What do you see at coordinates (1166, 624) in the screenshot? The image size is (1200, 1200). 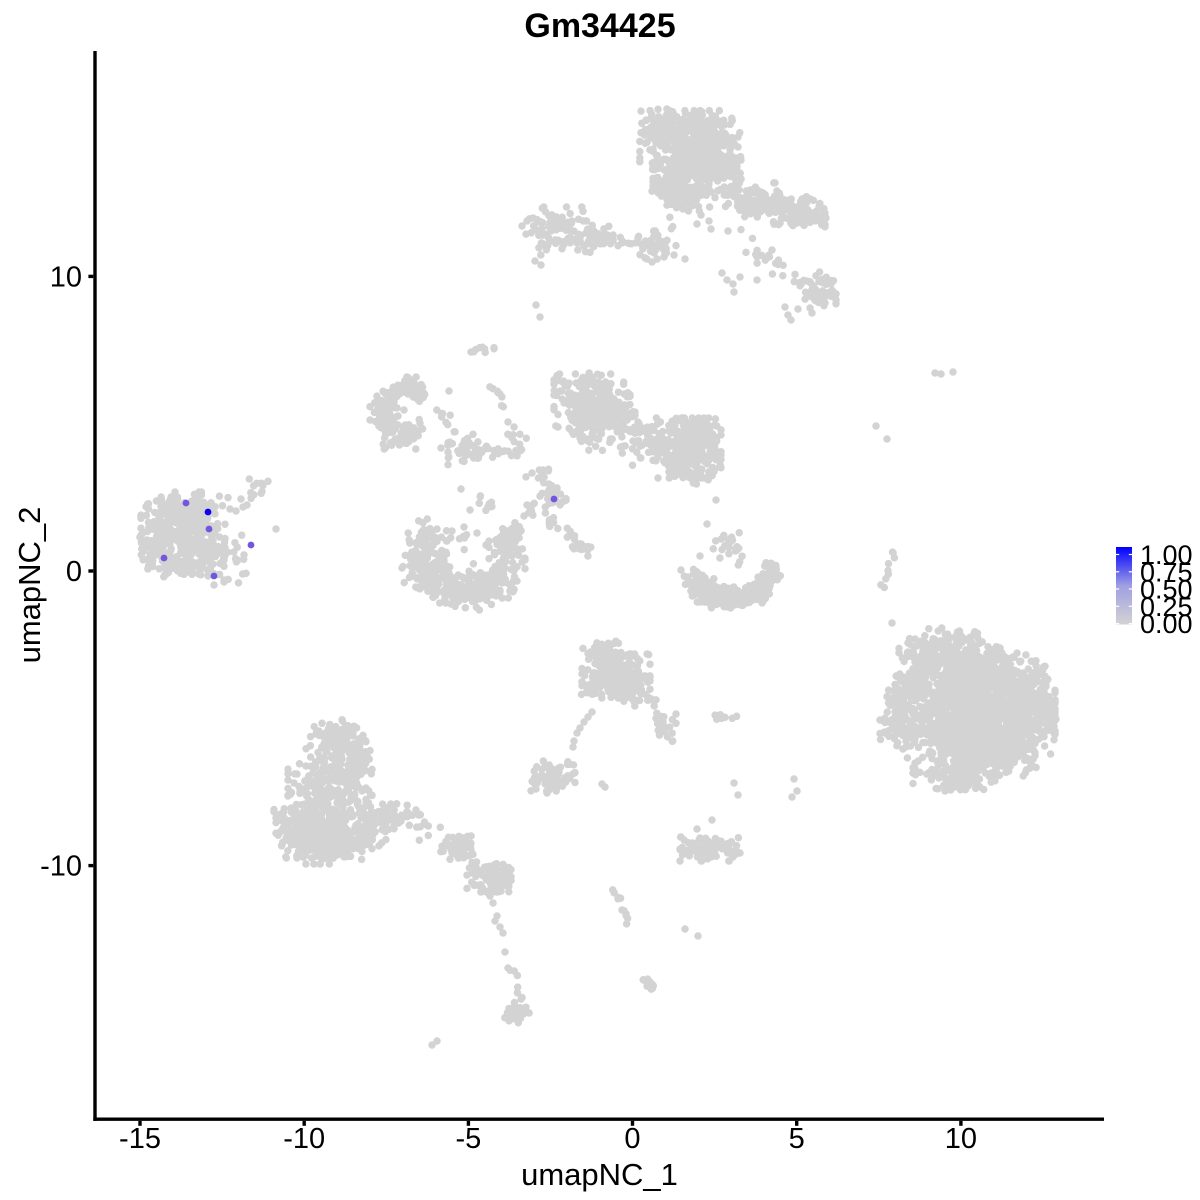 I see `svg-text: 0.00` at bounding box center [1166, 624].